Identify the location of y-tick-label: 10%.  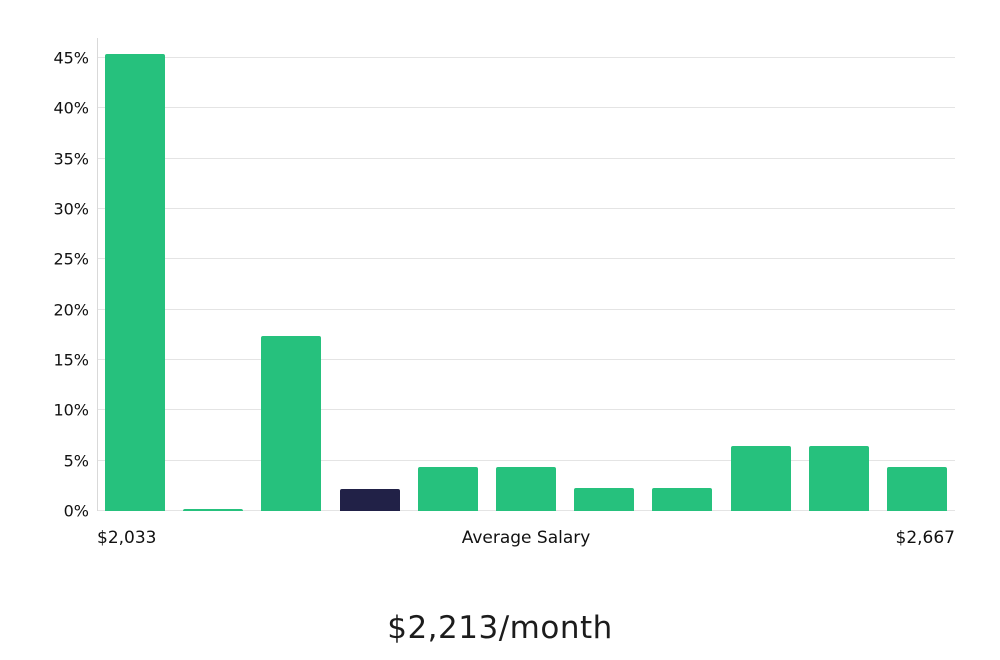
(71, 410).